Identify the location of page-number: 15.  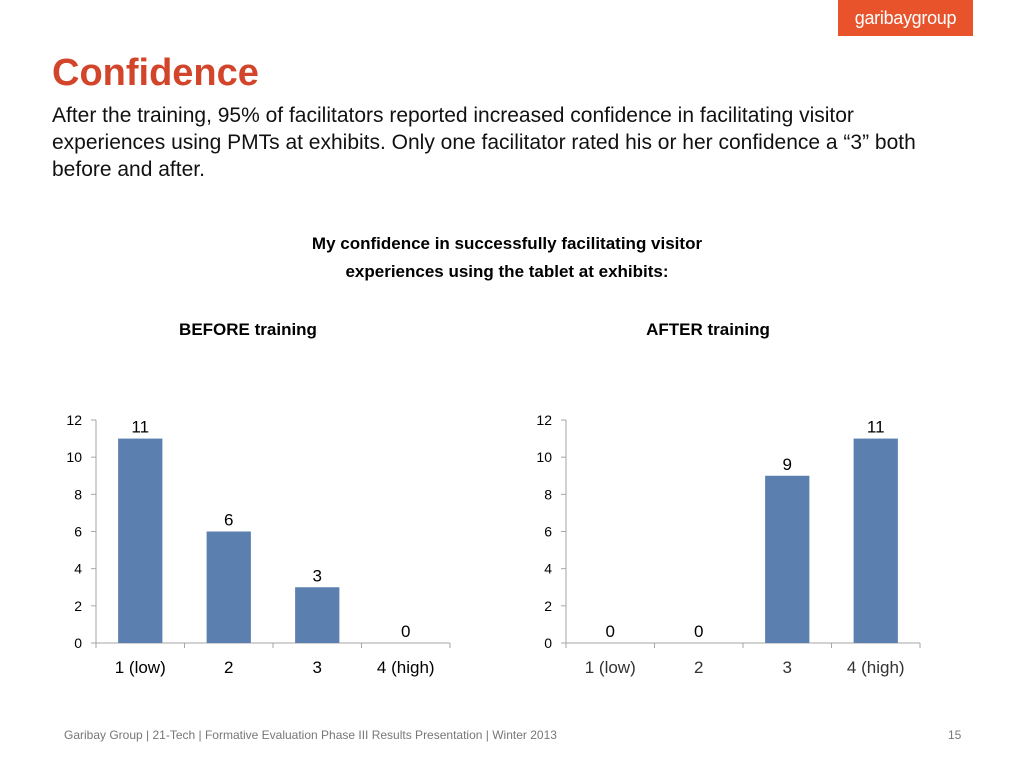
(955, 735).